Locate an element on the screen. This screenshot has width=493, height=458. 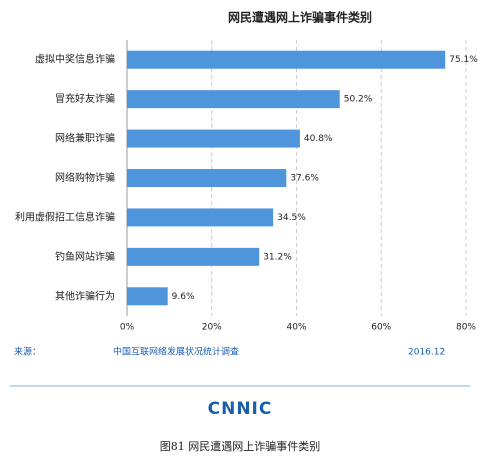
logo: CNNIC is located at coordinates (240, 409).